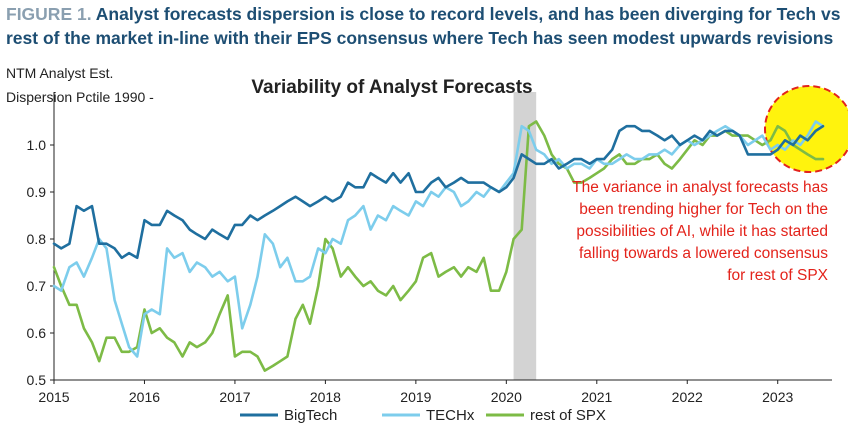 The height and width of the screenshot is (445, 848). Describe the element at coordinates (37, 380) in the screenshot. I see `y-tick-label: 0.5` at that location.